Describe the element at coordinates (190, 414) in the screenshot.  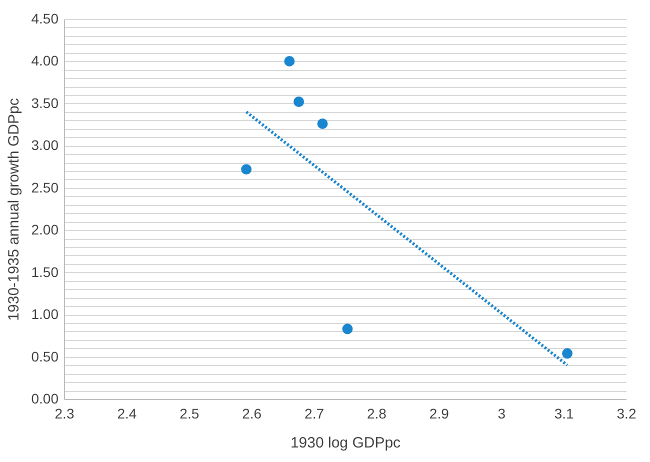
I see `x-tick-label: 2.5` at that location.